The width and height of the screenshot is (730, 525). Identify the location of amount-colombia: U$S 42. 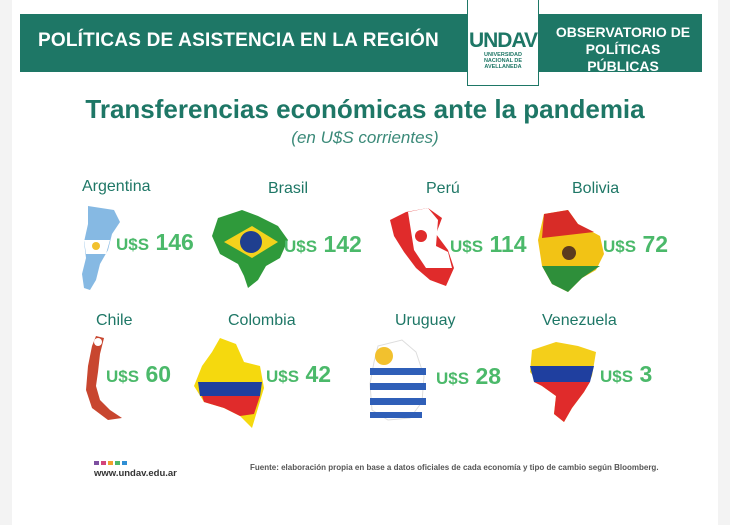
(298, 374).